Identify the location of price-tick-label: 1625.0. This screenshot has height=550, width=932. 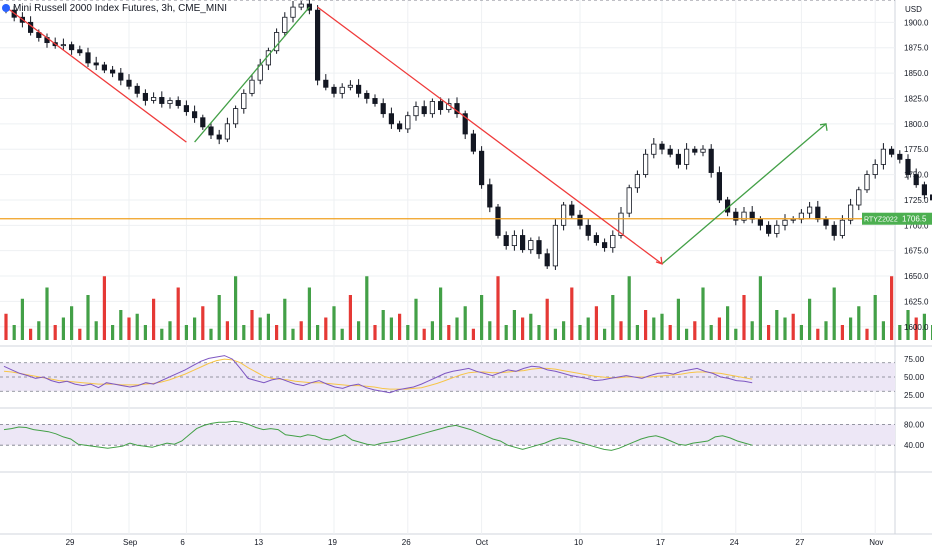
(916, 301).